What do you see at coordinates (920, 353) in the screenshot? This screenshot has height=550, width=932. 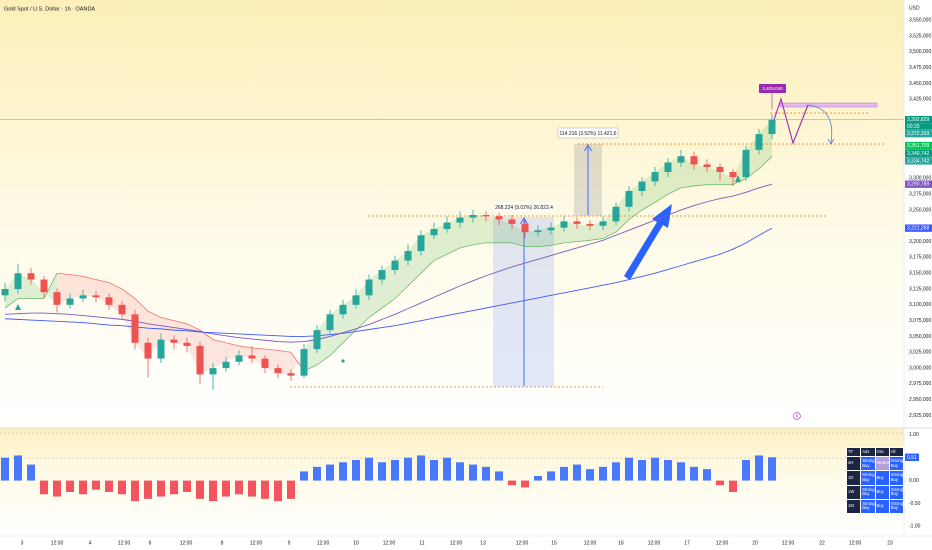 I see `y-tick-label: 3,025,000` at bounding box center [920, 353].